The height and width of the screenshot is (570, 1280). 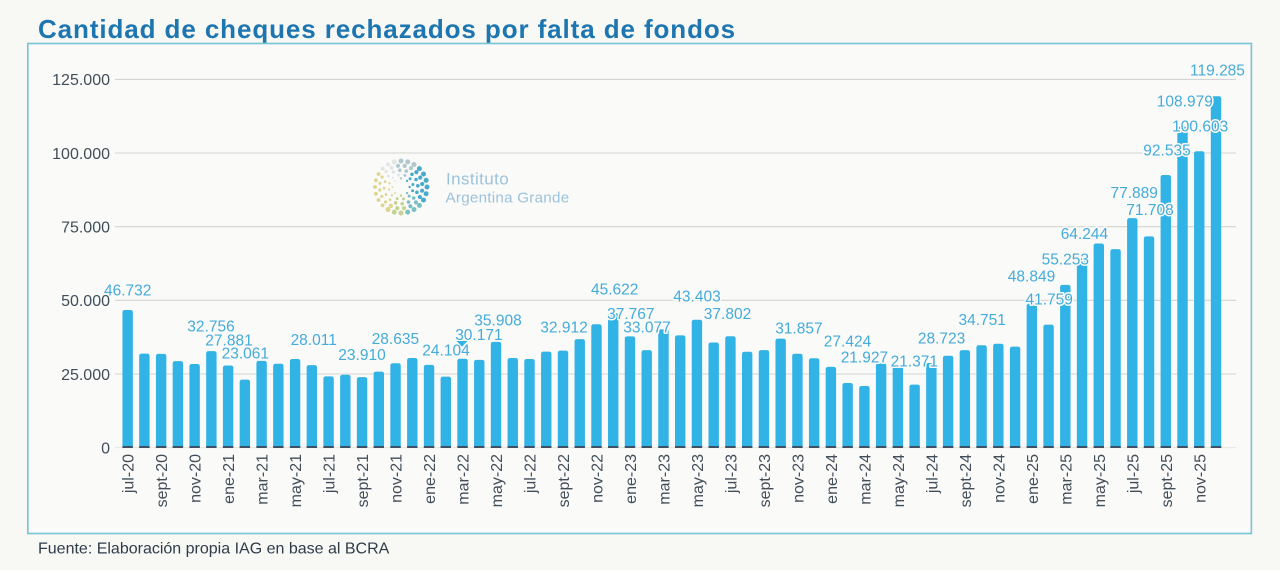 What do you see at coordinates (363, 480) in the screenshot?
I see `svg-text: sept-21` at bounding box center [363, 480].